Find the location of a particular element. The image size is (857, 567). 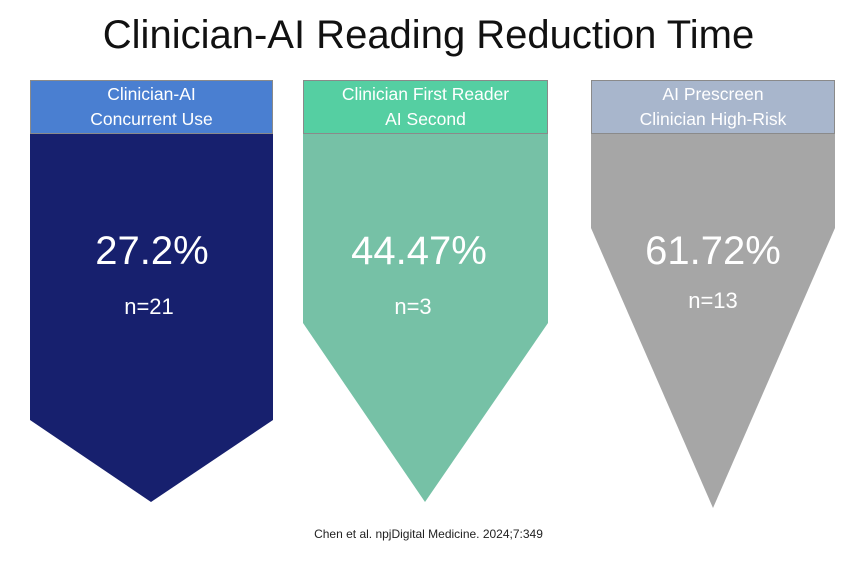

panel-1-header-line2: Concurrent Use is located at coordinates (151, 119).